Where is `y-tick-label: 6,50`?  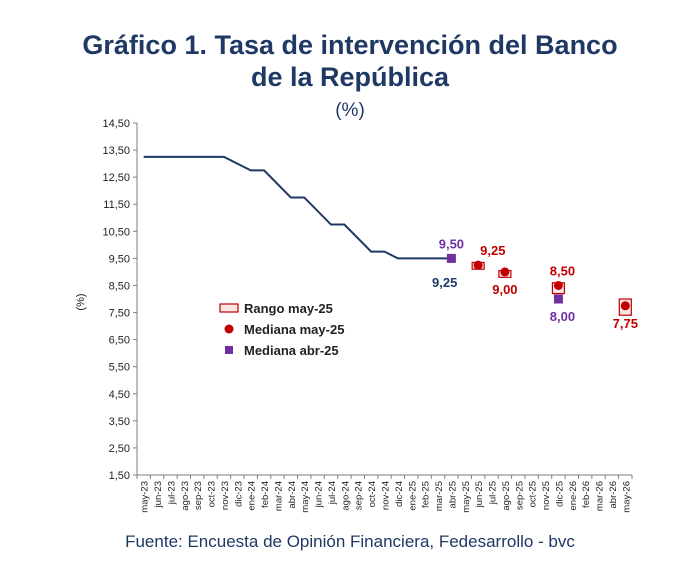
y-tick-label: 6,50 is located at coordinates (119, 341).